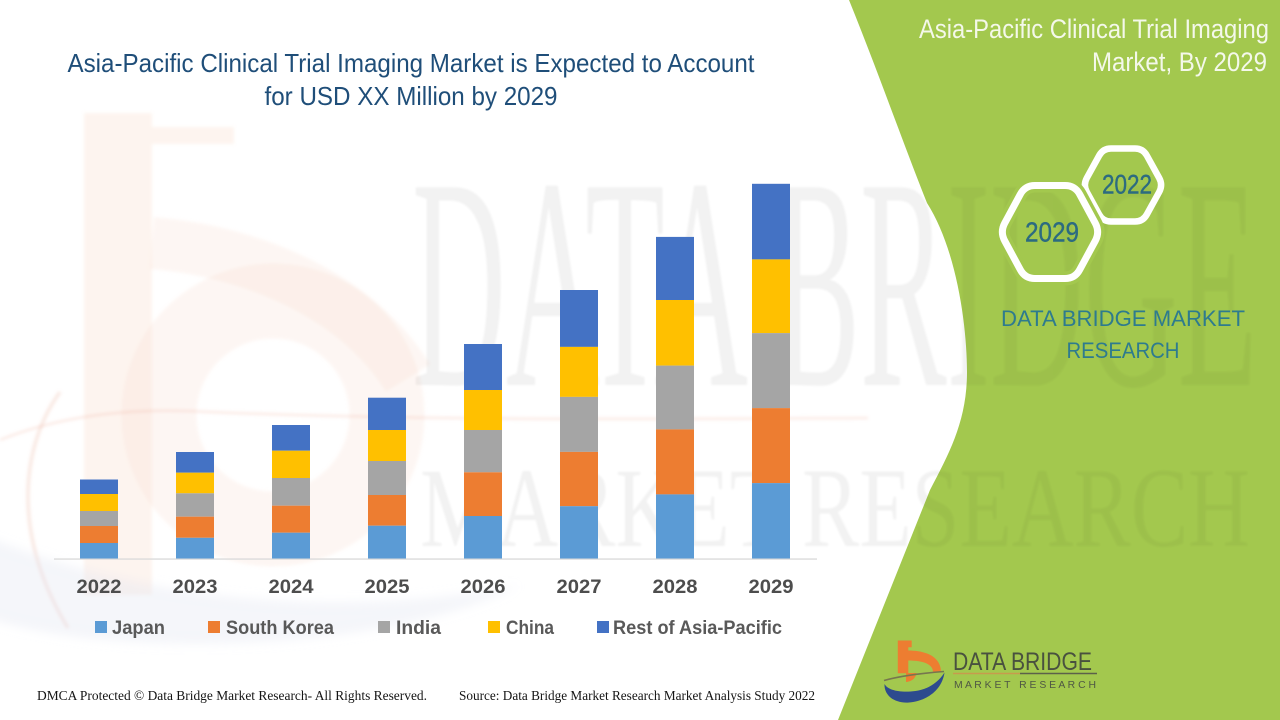 The height and width of the screenshot is (720, 1280). I want to click on svg-text: China, so click(530, 628).